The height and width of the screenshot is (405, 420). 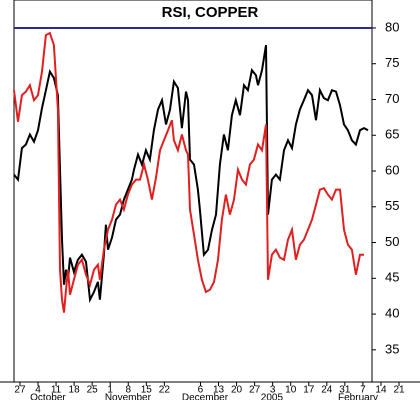 I want to click on month-label: February, so click(x=358, y=396).